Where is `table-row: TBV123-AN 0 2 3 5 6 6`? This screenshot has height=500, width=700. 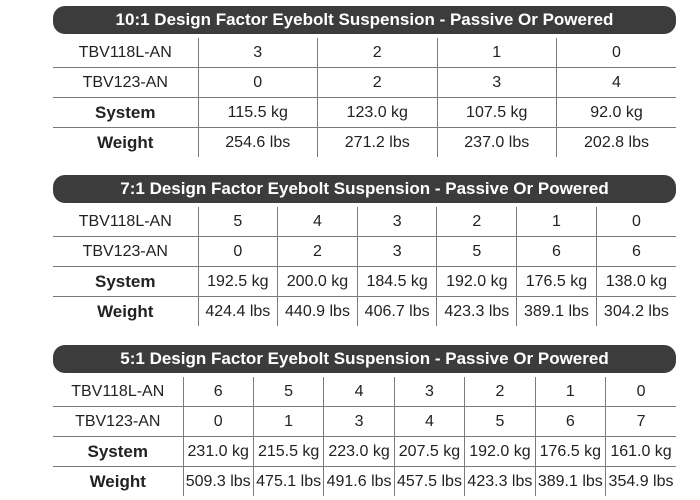
table-row: TBV123-AN 0 2 3 5 6 6 is located at coordinates (364, 251).